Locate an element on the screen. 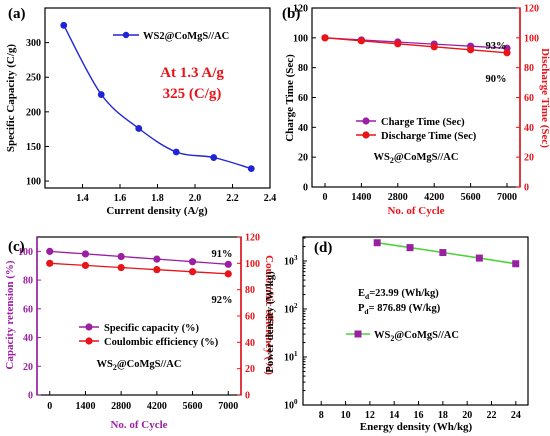 This screenshot has width=550, height=436. legend-a-label: WS2@CoMgS//AC is located at coordinates (186, 36).